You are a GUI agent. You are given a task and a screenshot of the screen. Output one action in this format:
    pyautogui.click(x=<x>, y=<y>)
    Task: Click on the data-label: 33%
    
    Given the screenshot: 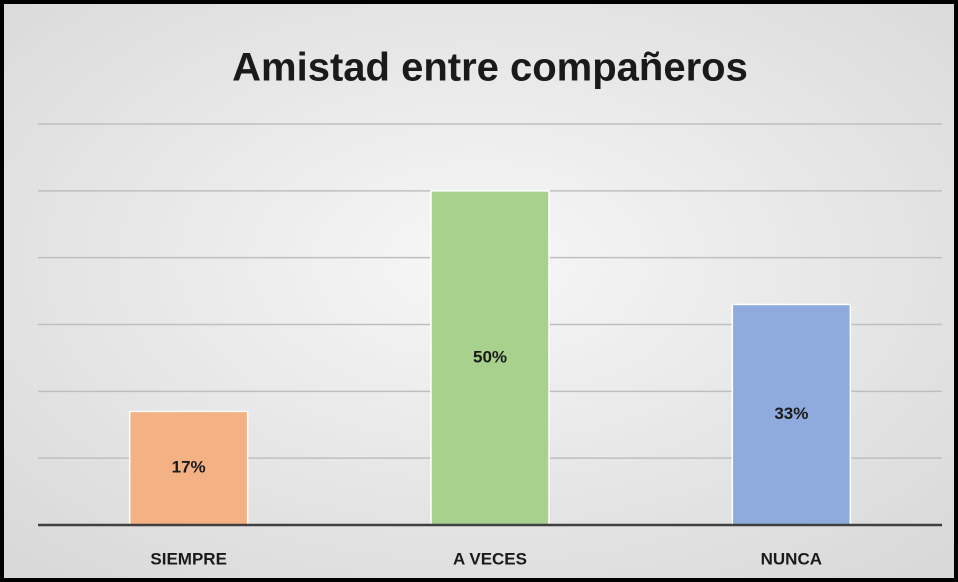 What is the action you would take?
    pyautogui.click(x=791, y=413)
    